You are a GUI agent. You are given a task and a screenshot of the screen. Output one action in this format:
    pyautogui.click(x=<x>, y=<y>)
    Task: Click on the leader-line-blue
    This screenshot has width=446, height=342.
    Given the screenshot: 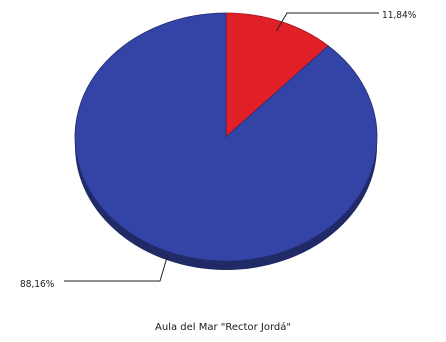 What is the action you would take?
    pyautogui.click(x=116, y=267)
    